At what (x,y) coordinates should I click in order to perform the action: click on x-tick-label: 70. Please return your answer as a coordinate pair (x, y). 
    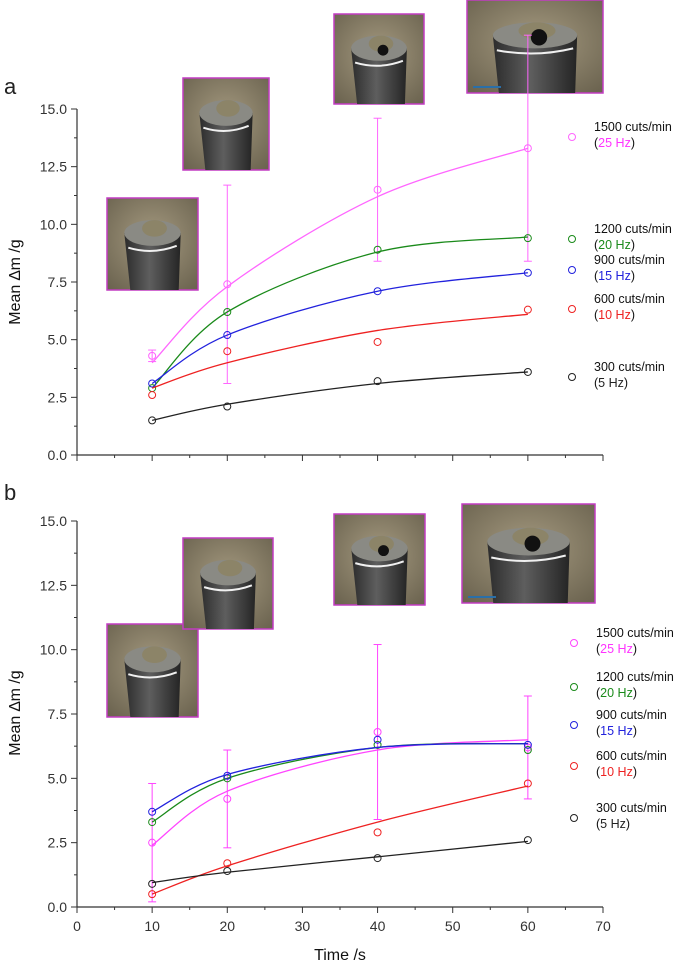
    Looking at the image, I should click on (603, 926).